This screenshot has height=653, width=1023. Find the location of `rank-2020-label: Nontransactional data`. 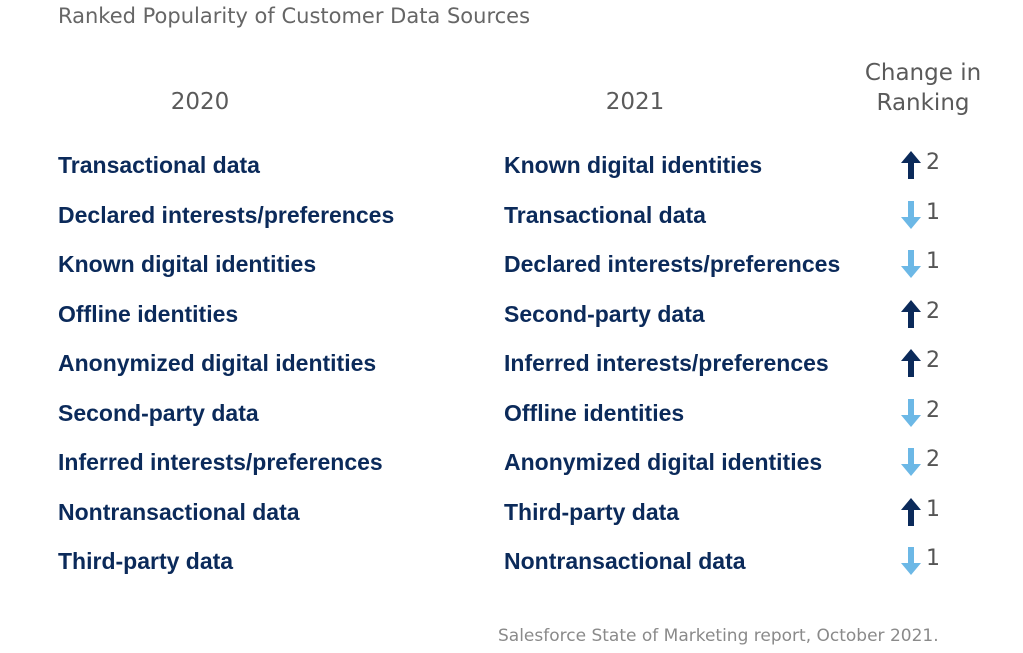

rank-2020-label: Nontransactional data is located at coordinates (179, 511).